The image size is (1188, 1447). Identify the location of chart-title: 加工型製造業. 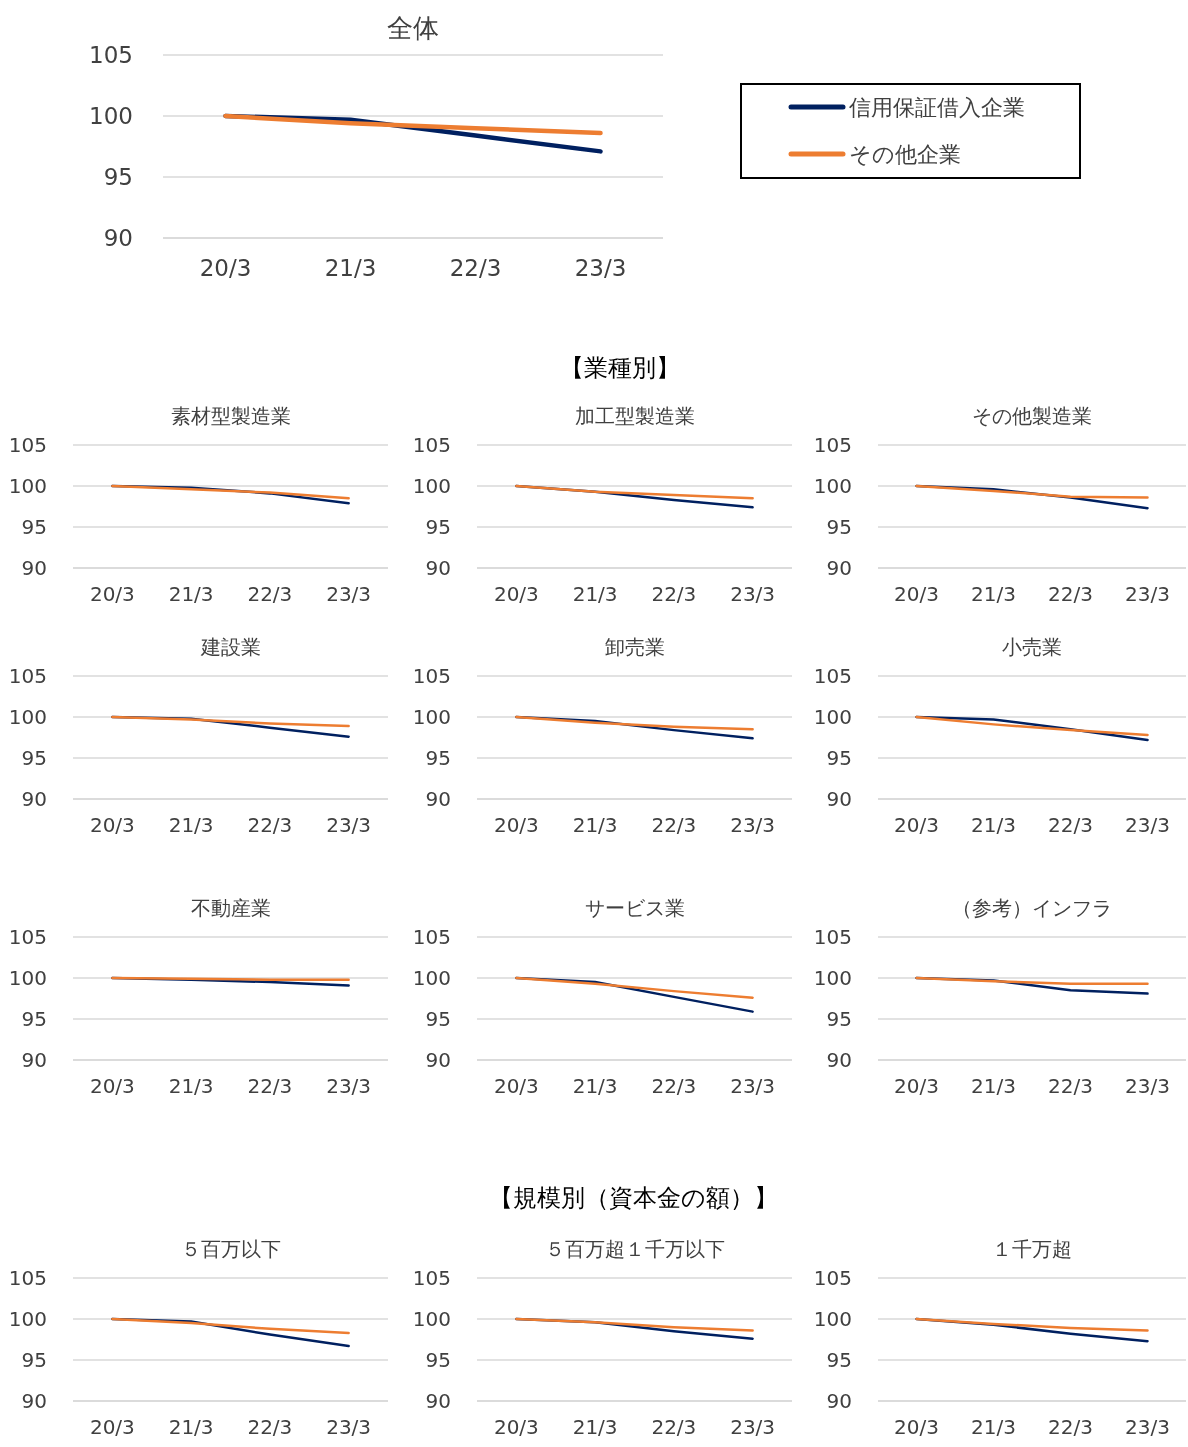
(634, 416).